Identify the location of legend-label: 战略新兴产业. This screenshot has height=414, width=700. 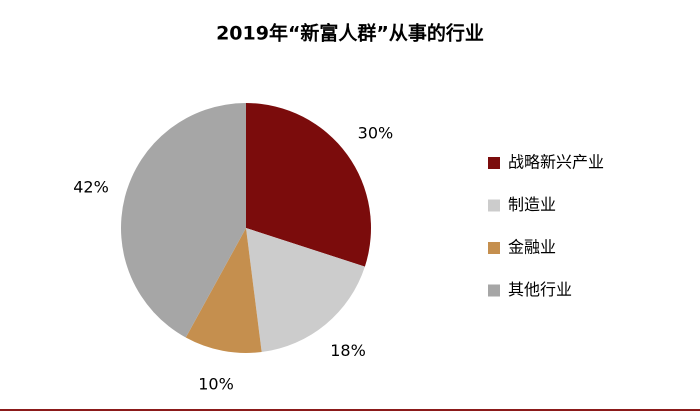
(556, 162).